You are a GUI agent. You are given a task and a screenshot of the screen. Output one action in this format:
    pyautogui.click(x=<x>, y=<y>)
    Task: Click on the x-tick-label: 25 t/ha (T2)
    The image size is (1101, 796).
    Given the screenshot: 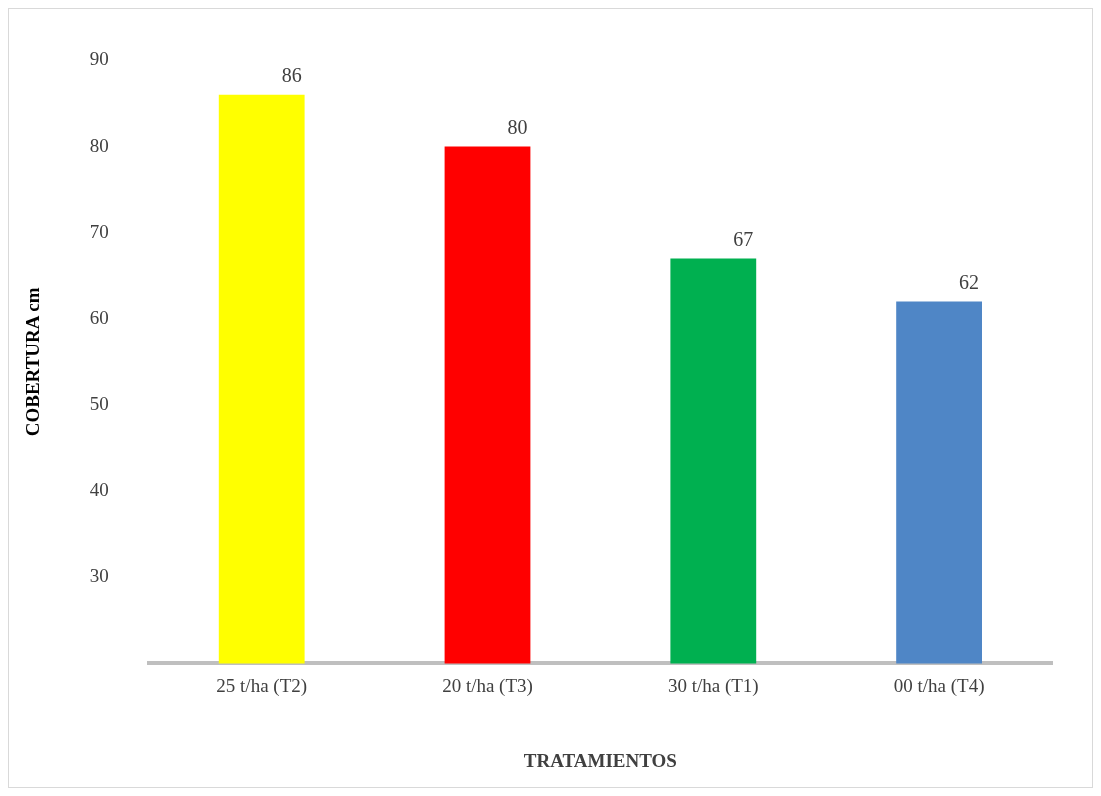 What is the action you would take?
    pyautogui.click(x=262, y=685)
    